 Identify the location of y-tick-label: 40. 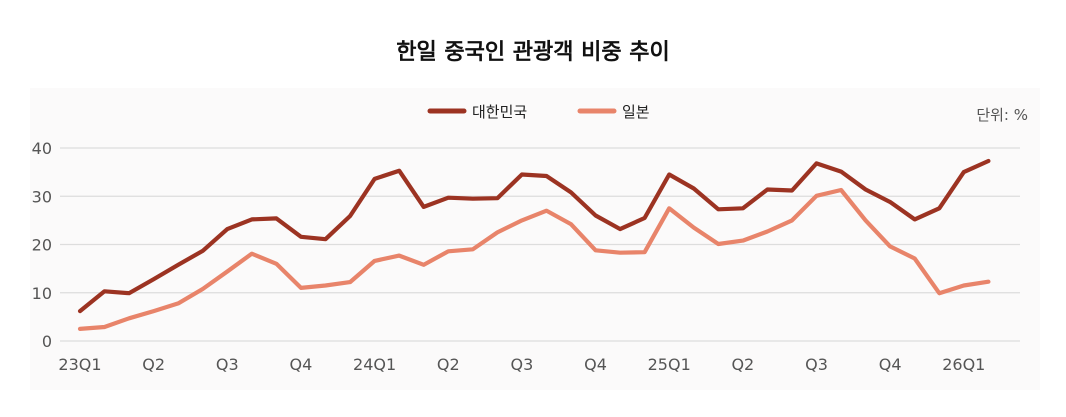
(42, 148).